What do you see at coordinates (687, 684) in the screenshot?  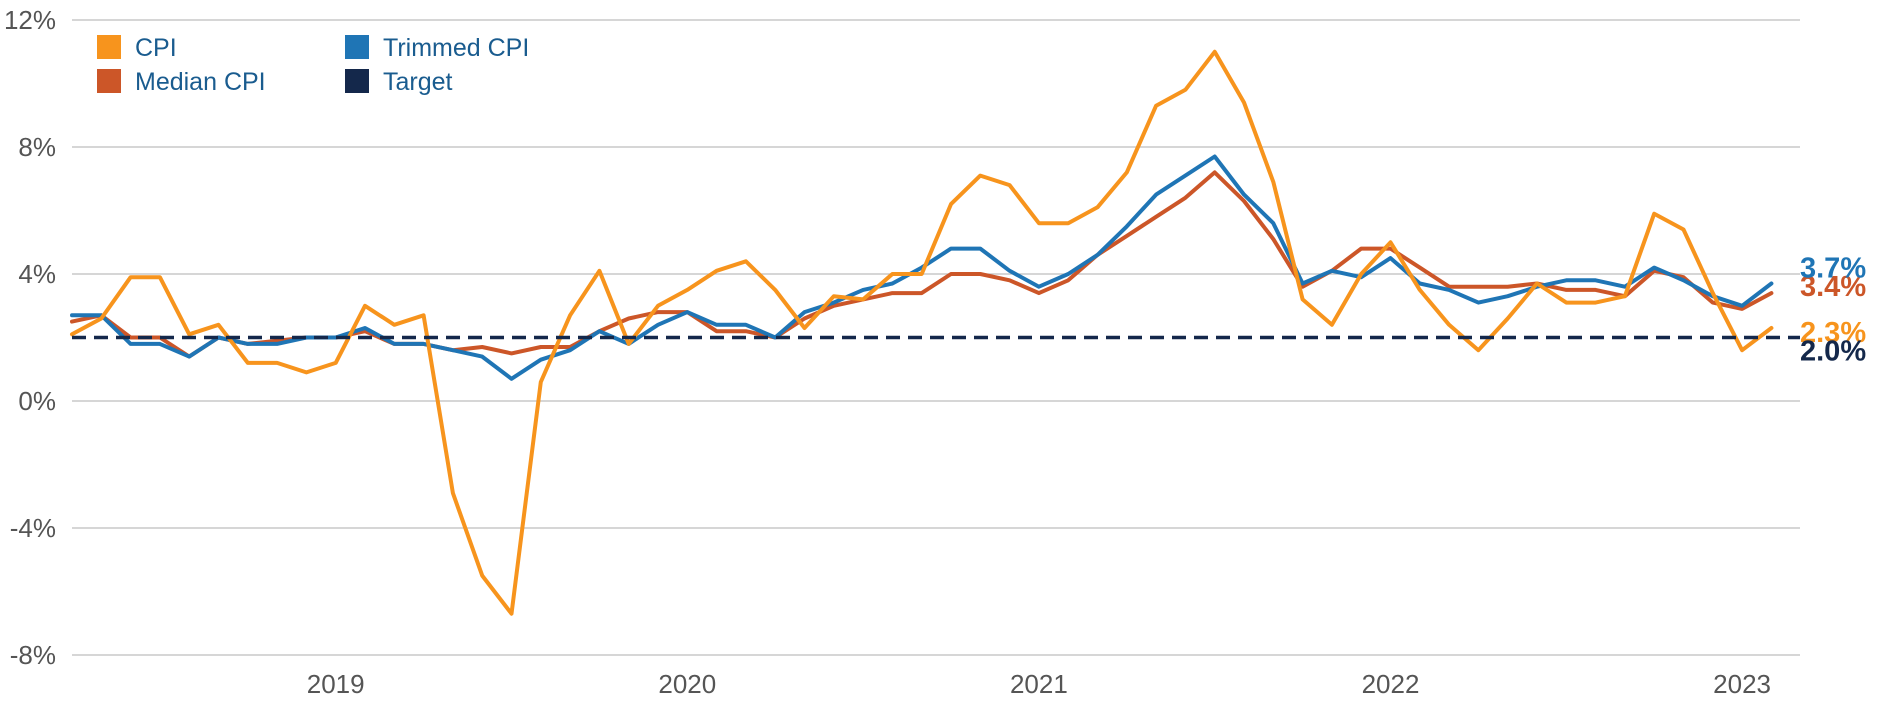 I see `x-tick-label: 2020` at bounding box center [687, 684].